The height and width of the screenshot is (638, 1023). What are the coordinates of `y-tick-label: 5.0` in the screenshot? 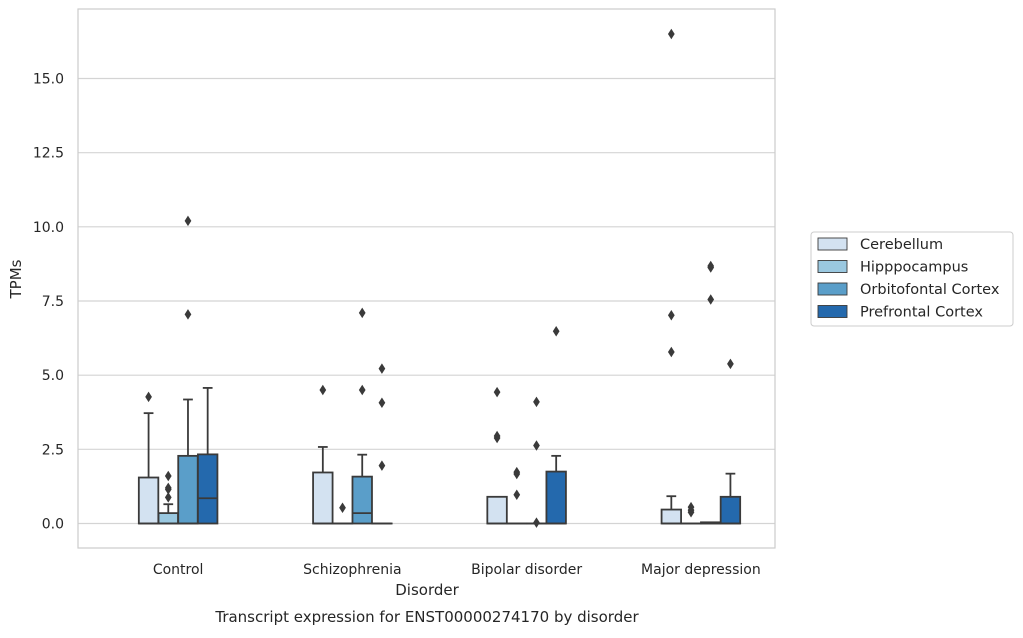 It's located at (53, 376).